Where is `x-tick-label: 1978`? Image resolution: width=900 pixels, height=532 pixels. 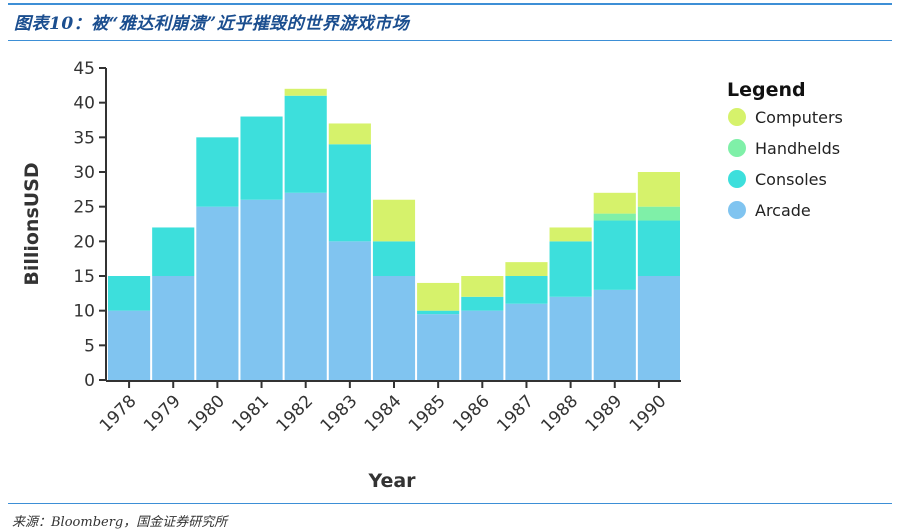 x-tick-label: 1978 is located at coordinates (118, 413).